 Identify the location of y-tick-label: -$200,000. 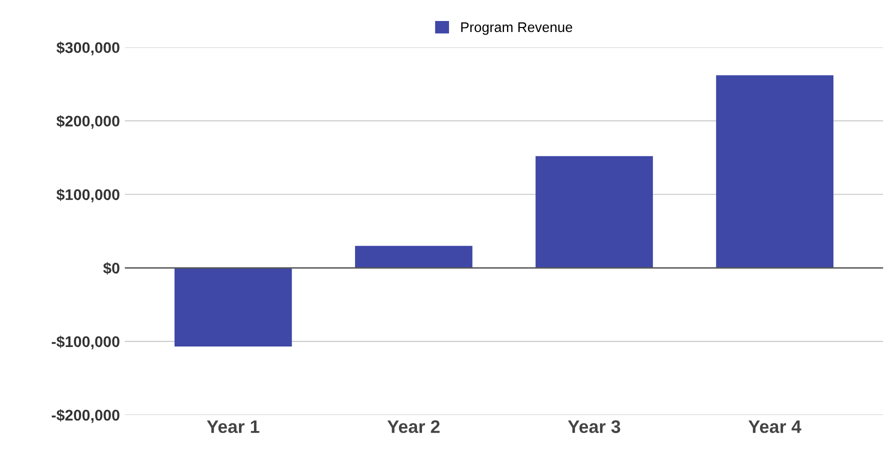
(86, 416).